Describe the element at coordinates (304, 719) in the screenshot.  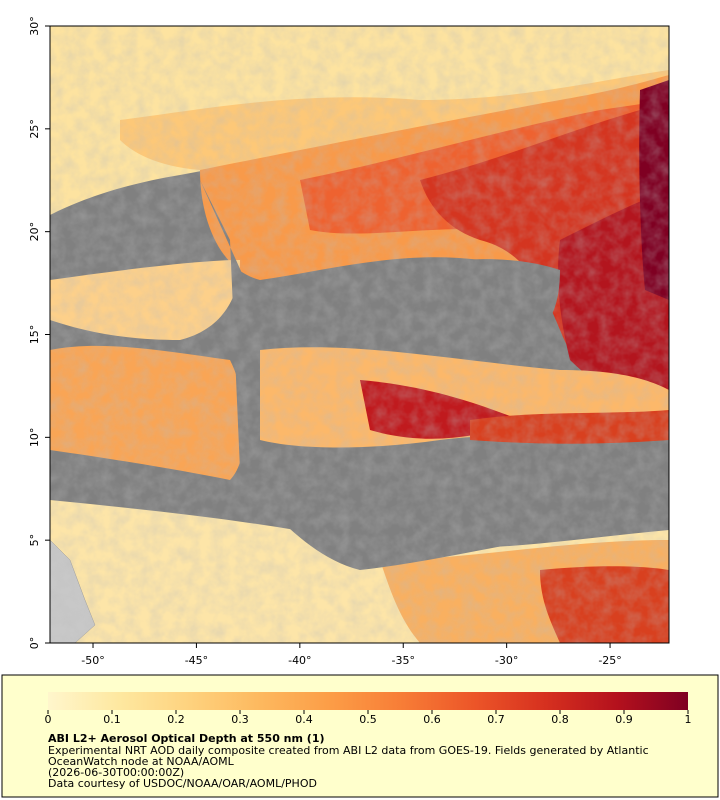
I see `colorbar-tick-label: 0.4` at that location.